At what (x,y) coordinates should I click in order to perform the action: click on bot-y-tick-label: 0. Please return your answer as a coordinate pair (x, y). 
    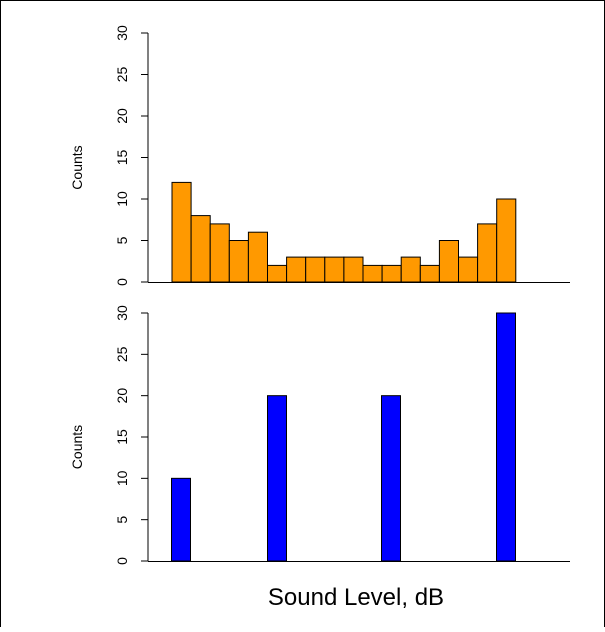
    Looking at the image, I should click on (122, 561).